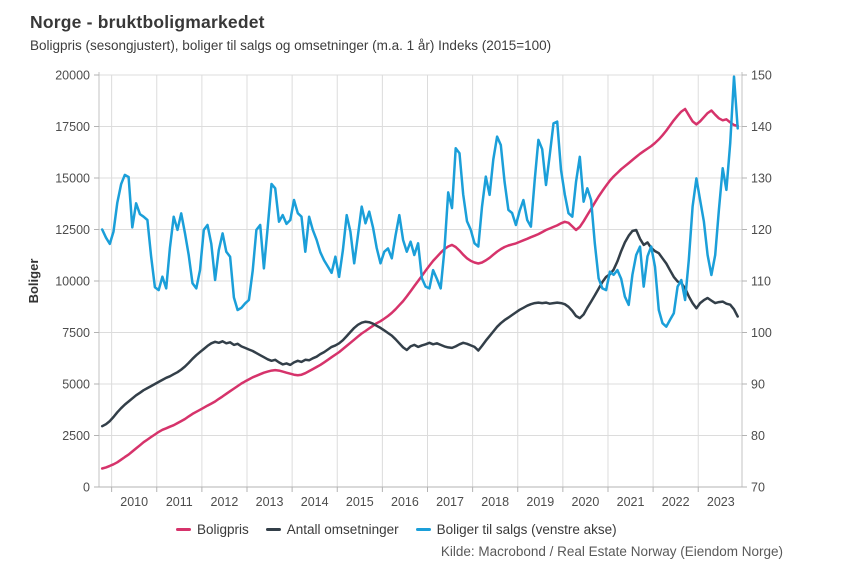 The width and height of the screenshot is (848, 582). What do you see at coordinates (761, 179) in the screenshot?
I see `right-tick-label: 130` at bounding box center [761, 179].